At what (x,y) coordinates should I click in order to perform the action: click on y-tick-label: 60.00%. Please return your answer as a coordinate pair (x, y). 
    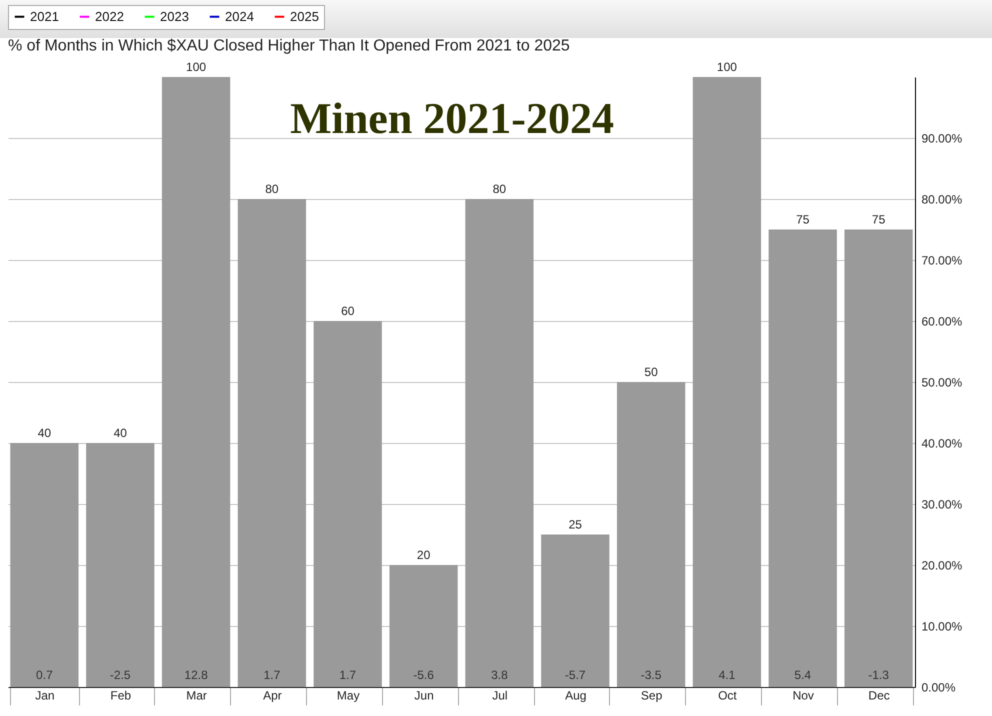
    Looking at the image, I should click on (942, 321).